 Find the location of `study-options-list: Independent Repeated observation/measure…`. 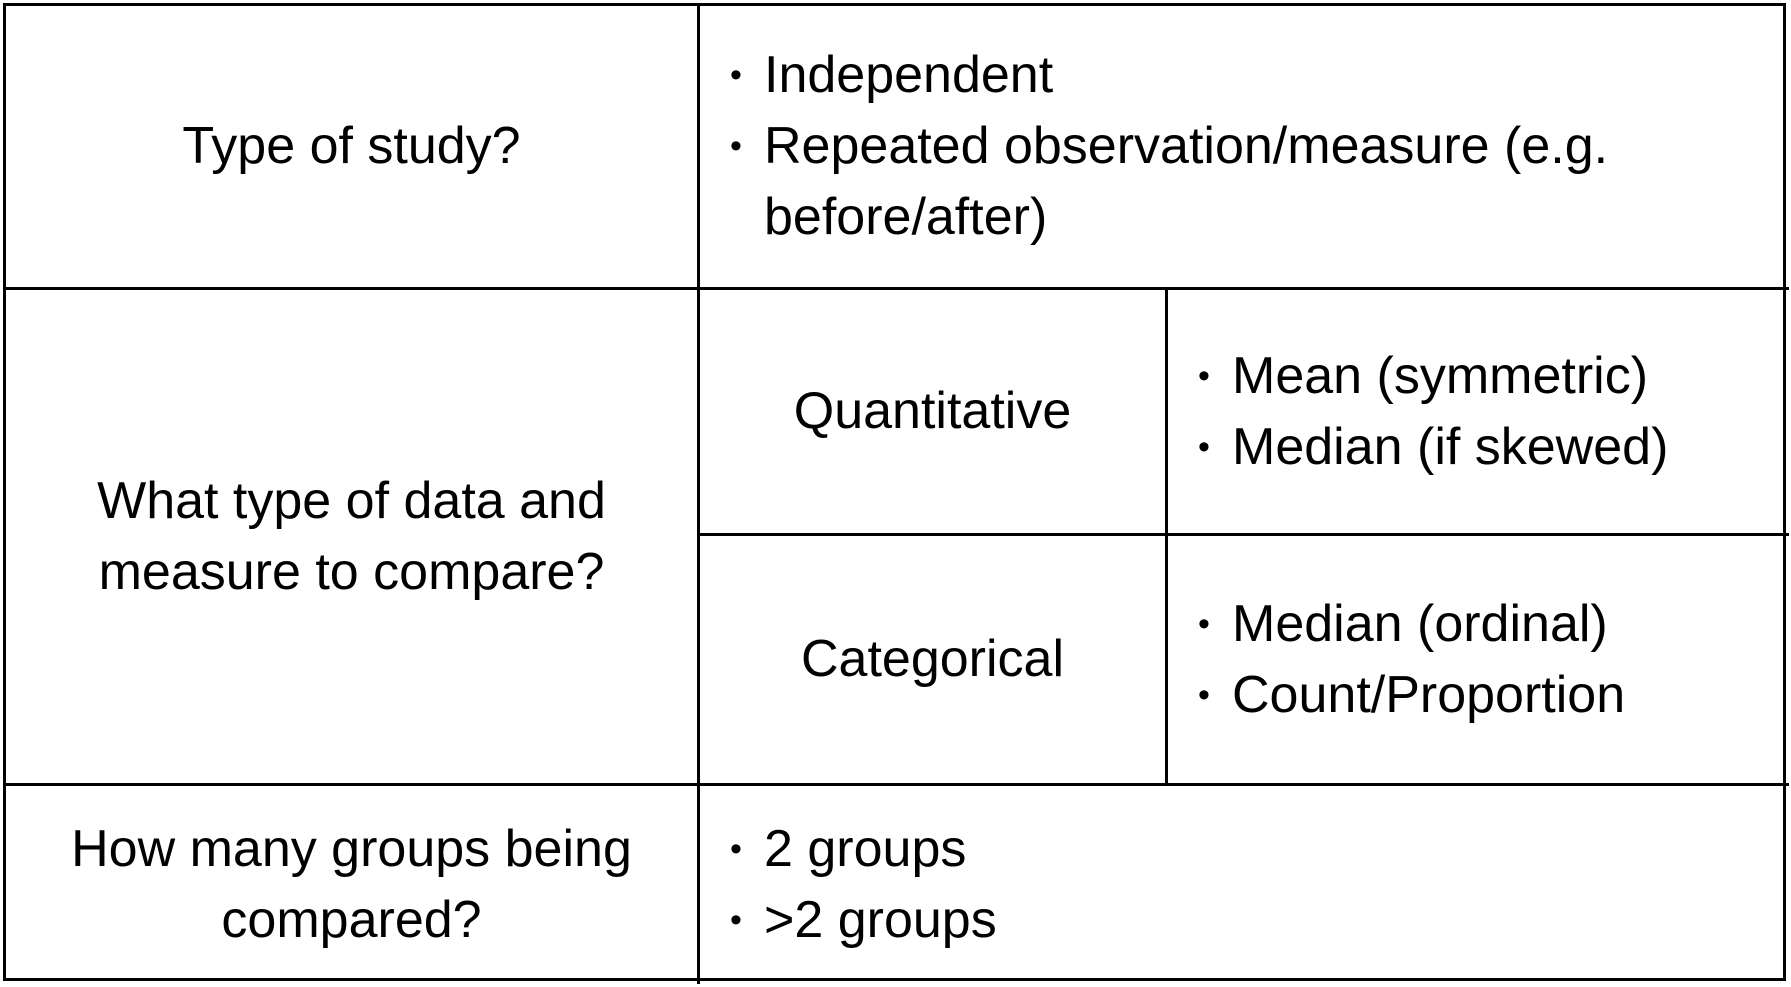

study-options-list: Independent Repeated observation/measure… is located at coordinates (1239, 146).